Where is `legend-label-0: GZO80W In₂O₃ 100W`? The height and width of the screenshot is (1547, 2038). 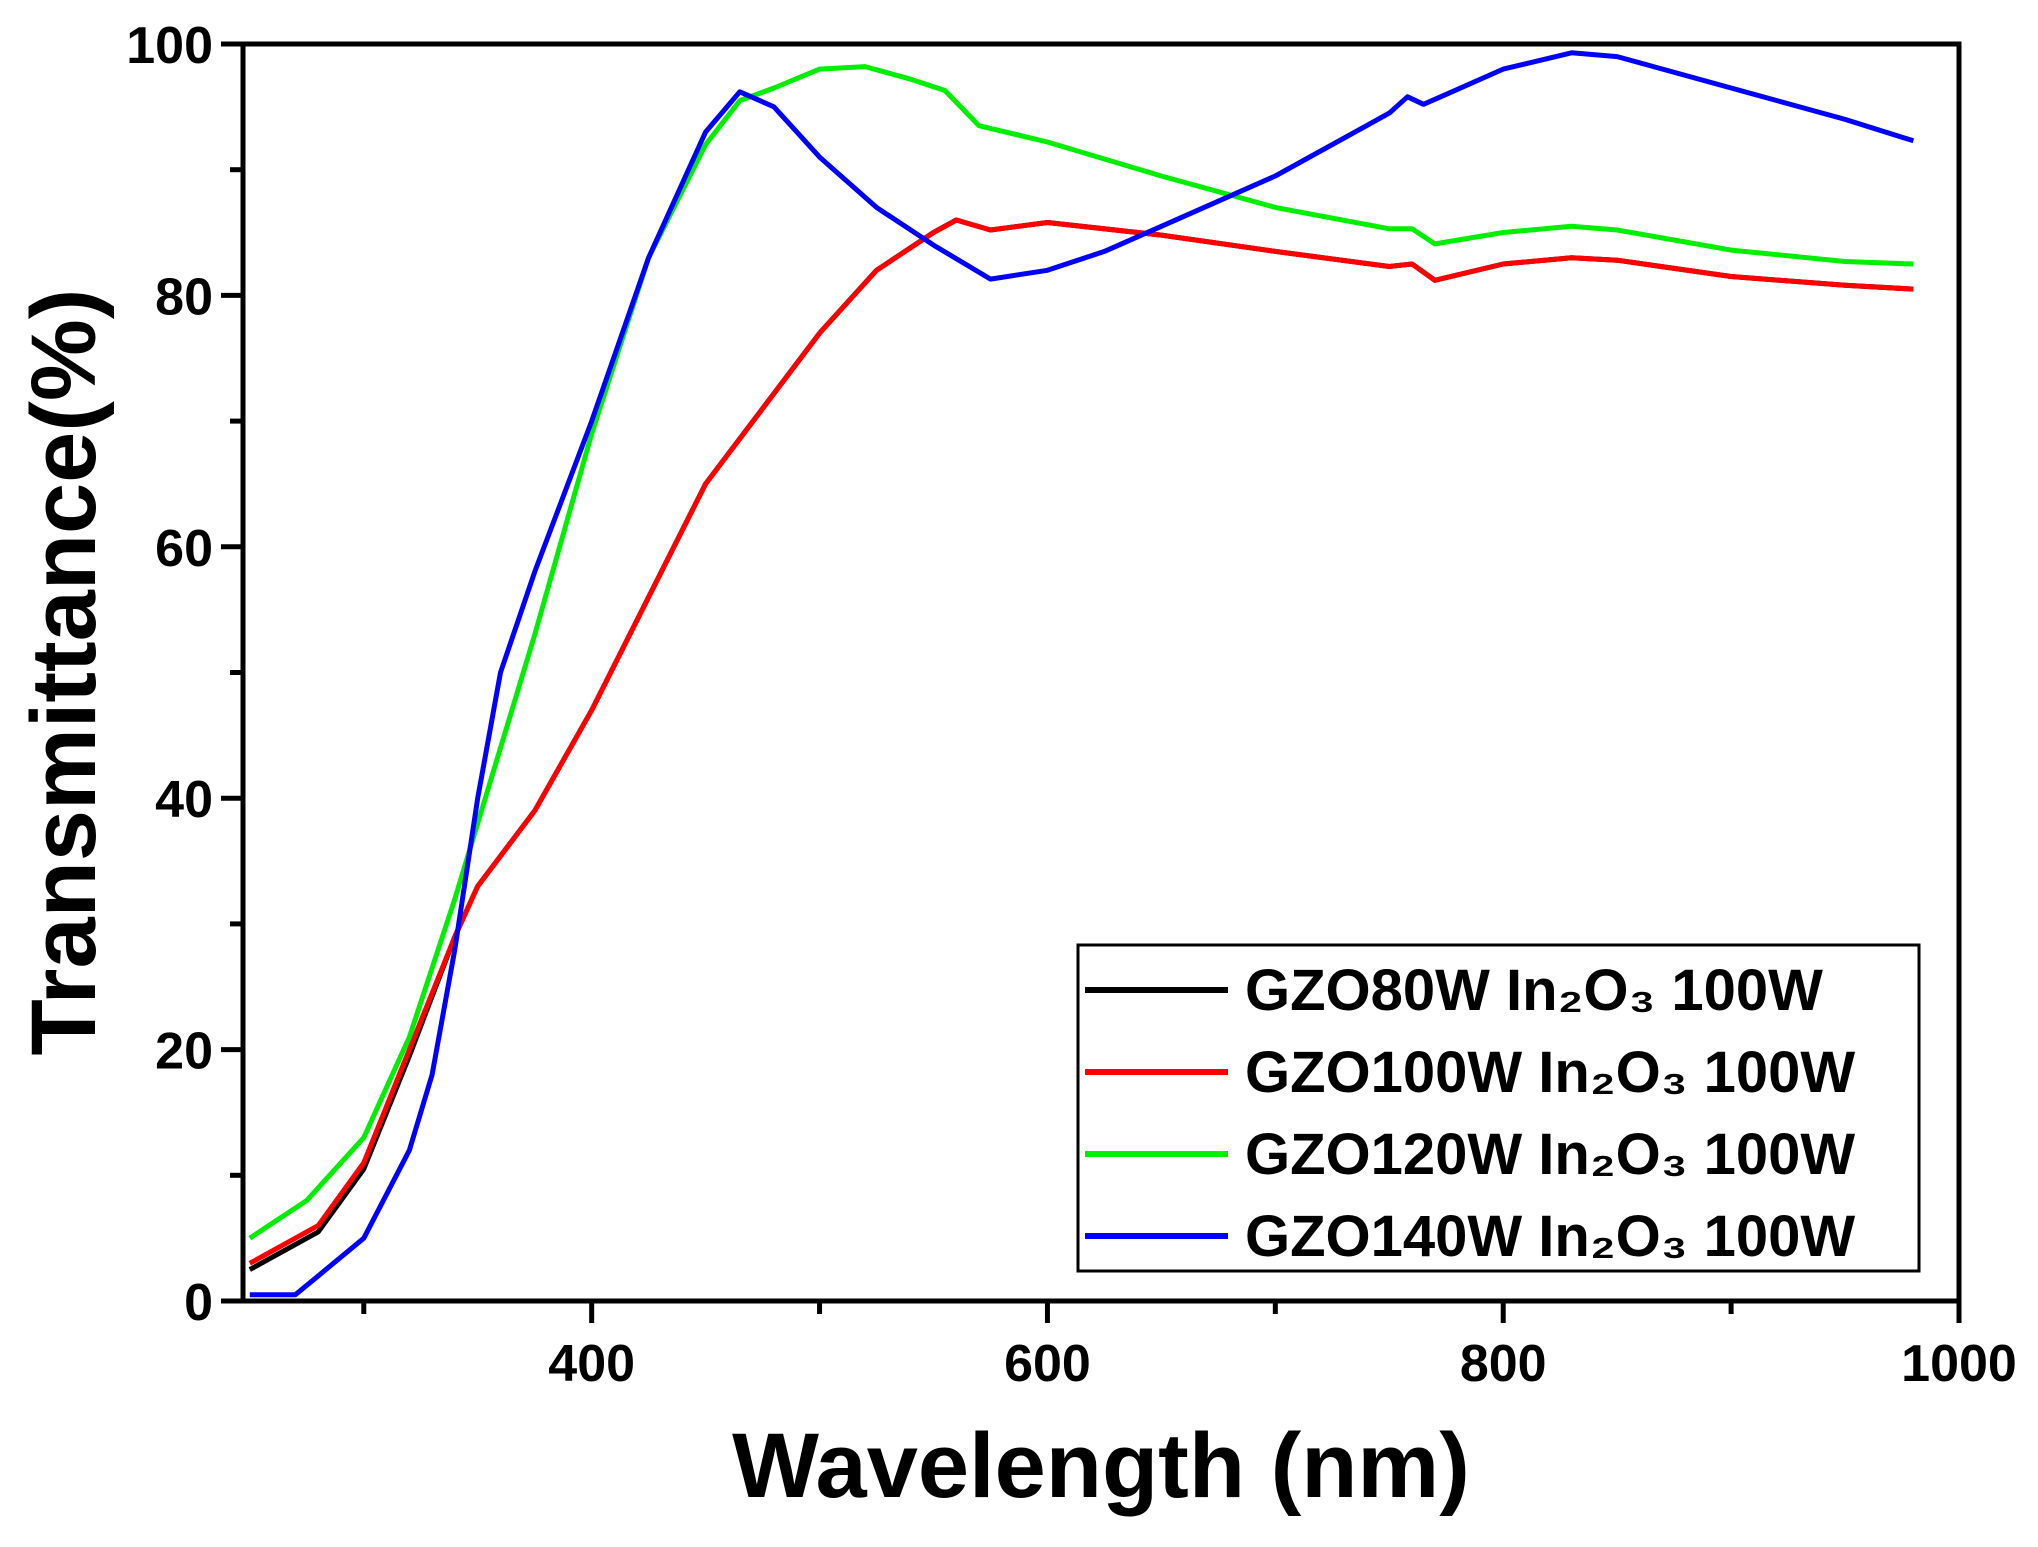 legend-label-0: GZO80W In₂O₃ 100W is located at coordinates (1534, 990).